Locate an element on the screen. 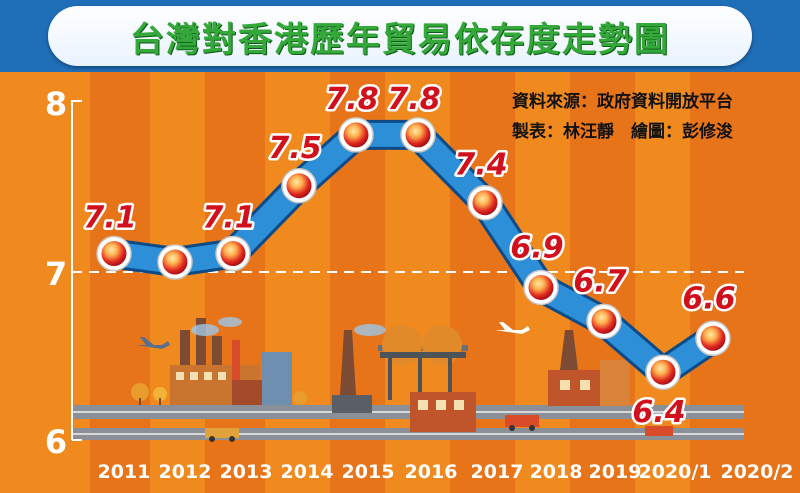 The height and width of the screenshot is (493, 800). data-label: 6.4 is located at coordinates (658, 412).